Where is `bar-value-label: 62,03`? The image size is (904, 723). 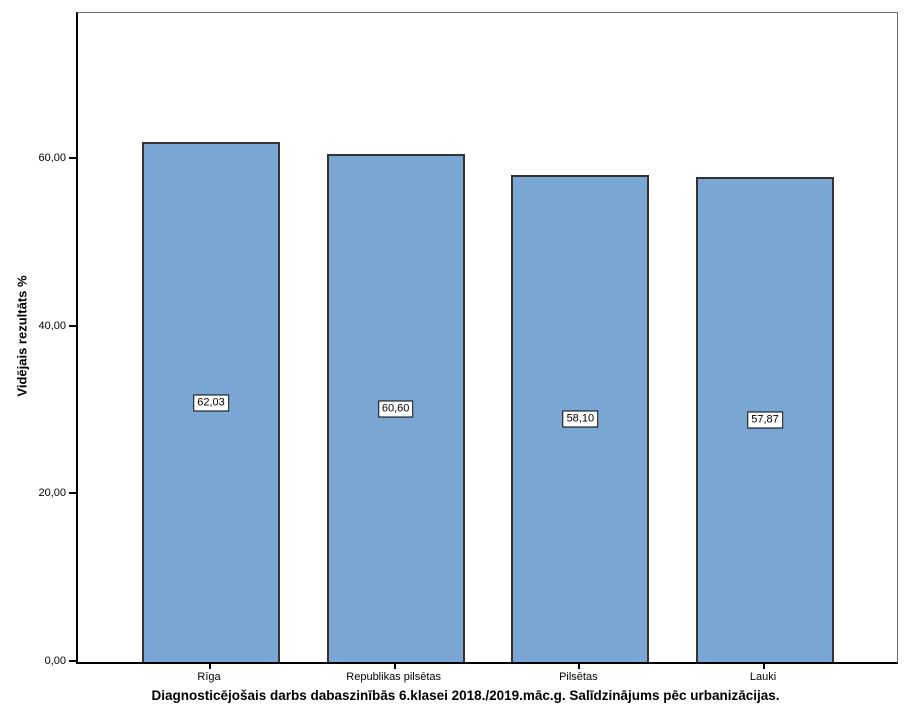
bar-value-label: 62,03 is located at coordinates (211, 403).